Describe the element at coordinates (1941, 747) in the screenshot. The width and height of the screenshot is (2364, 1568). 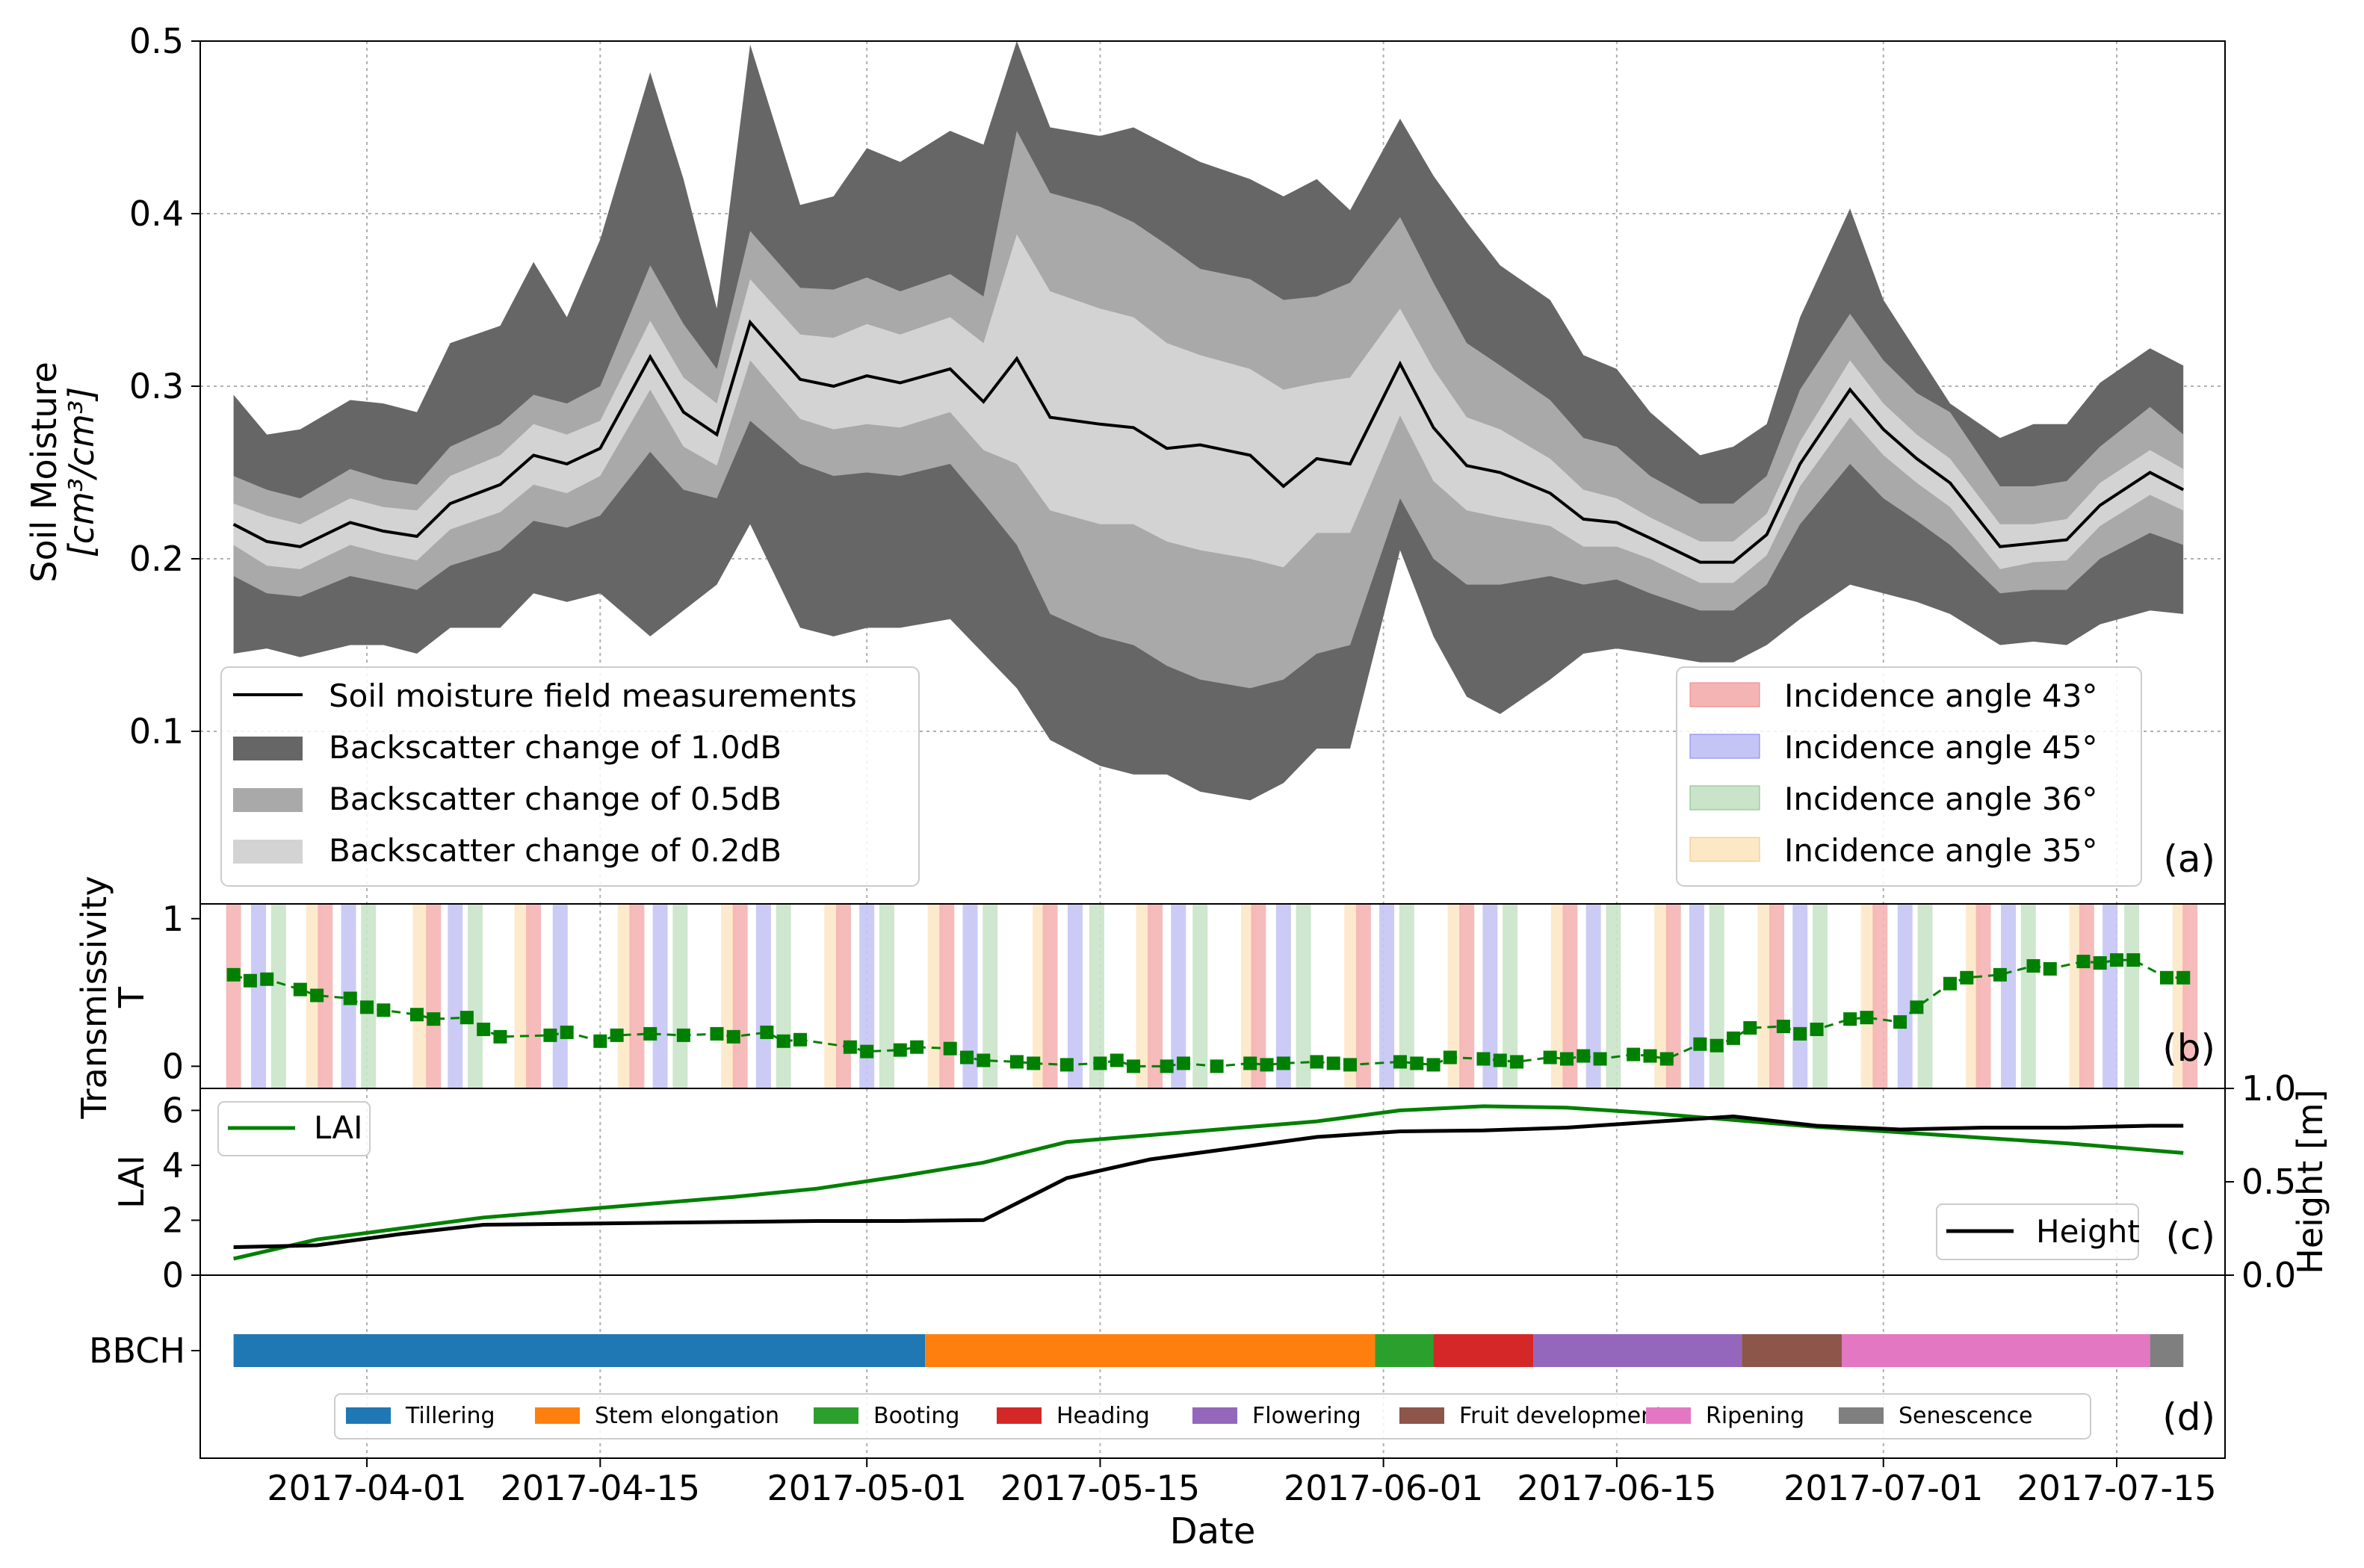
I see `legend-label-angle45: Incidence angle 45°` at that location.